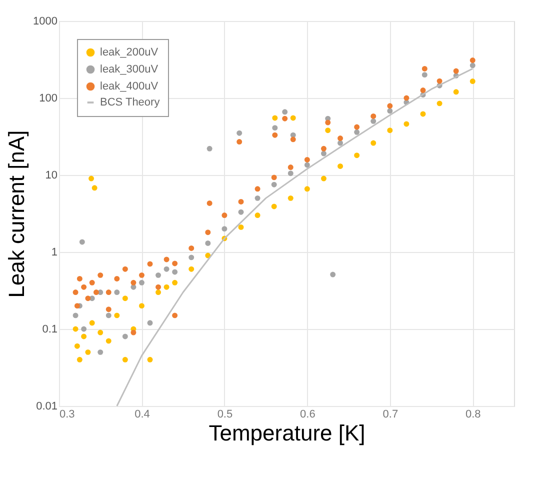 The width and height of the screenshot is (550, 477). Describe the element at coordinates (129, 70) in the screenshot. I see `legend-label: leak_300uV` at that location.